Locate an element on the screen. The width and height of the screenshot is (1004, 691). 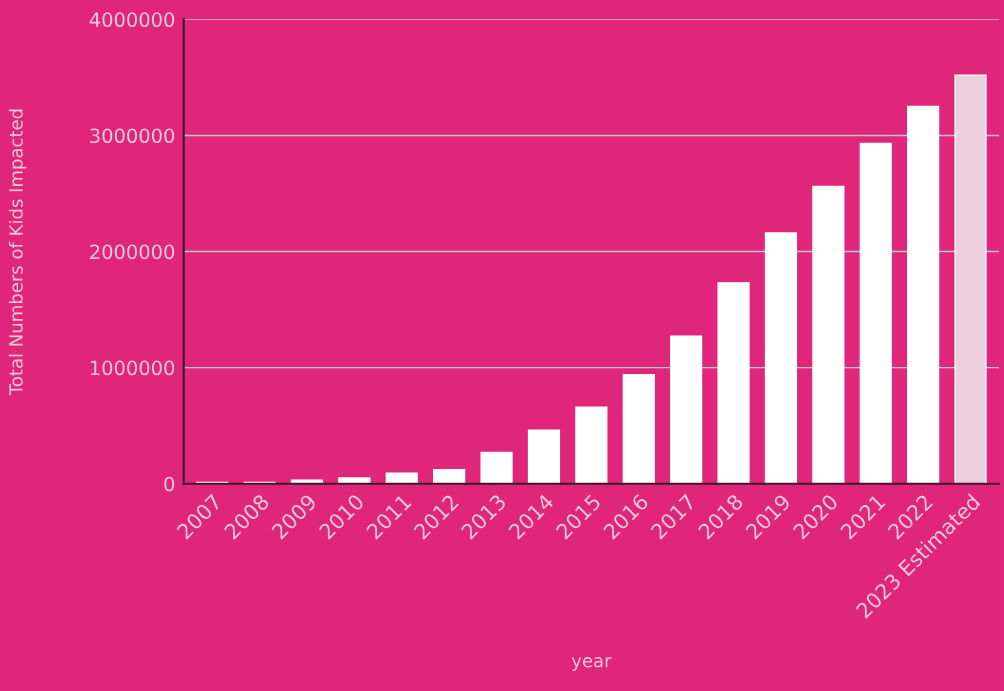
x-axis-title: year is located at coordinates (591, 664).